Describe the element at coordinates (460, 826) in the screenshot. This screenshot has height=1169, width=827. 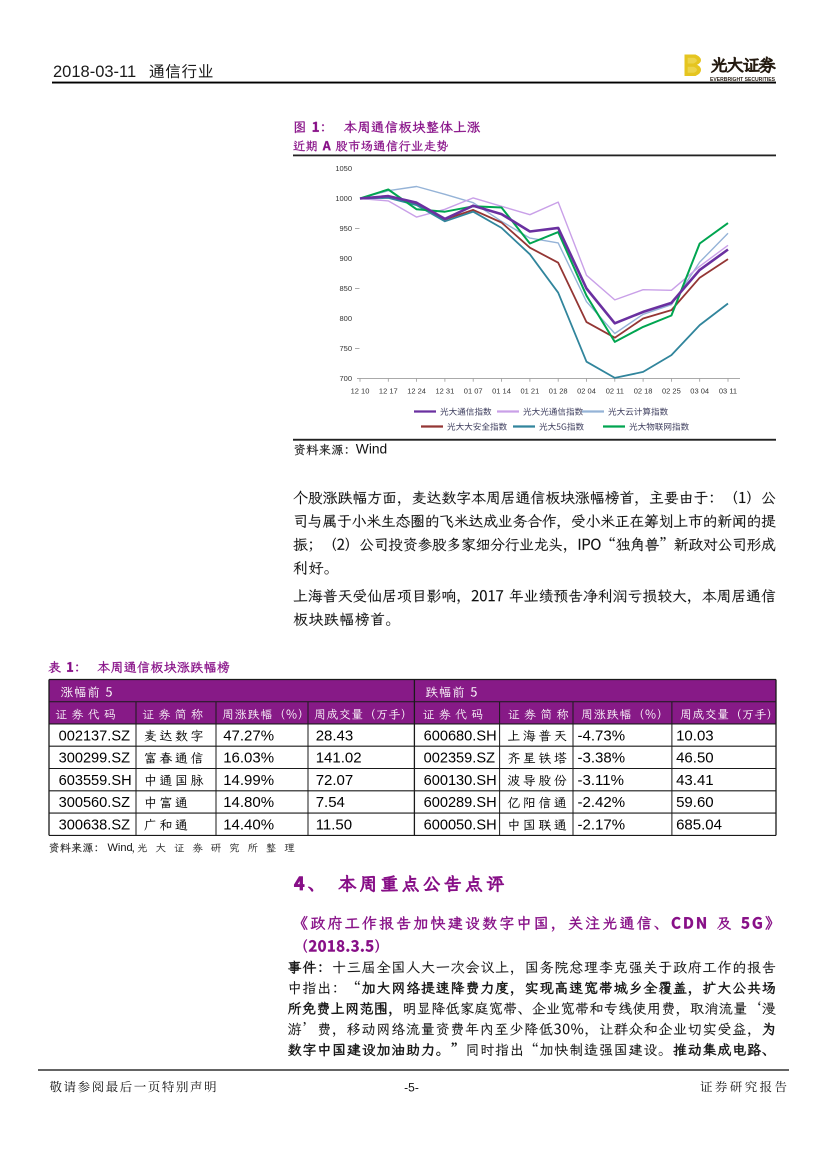
I see `svg-text: 600050.SH` at that location.